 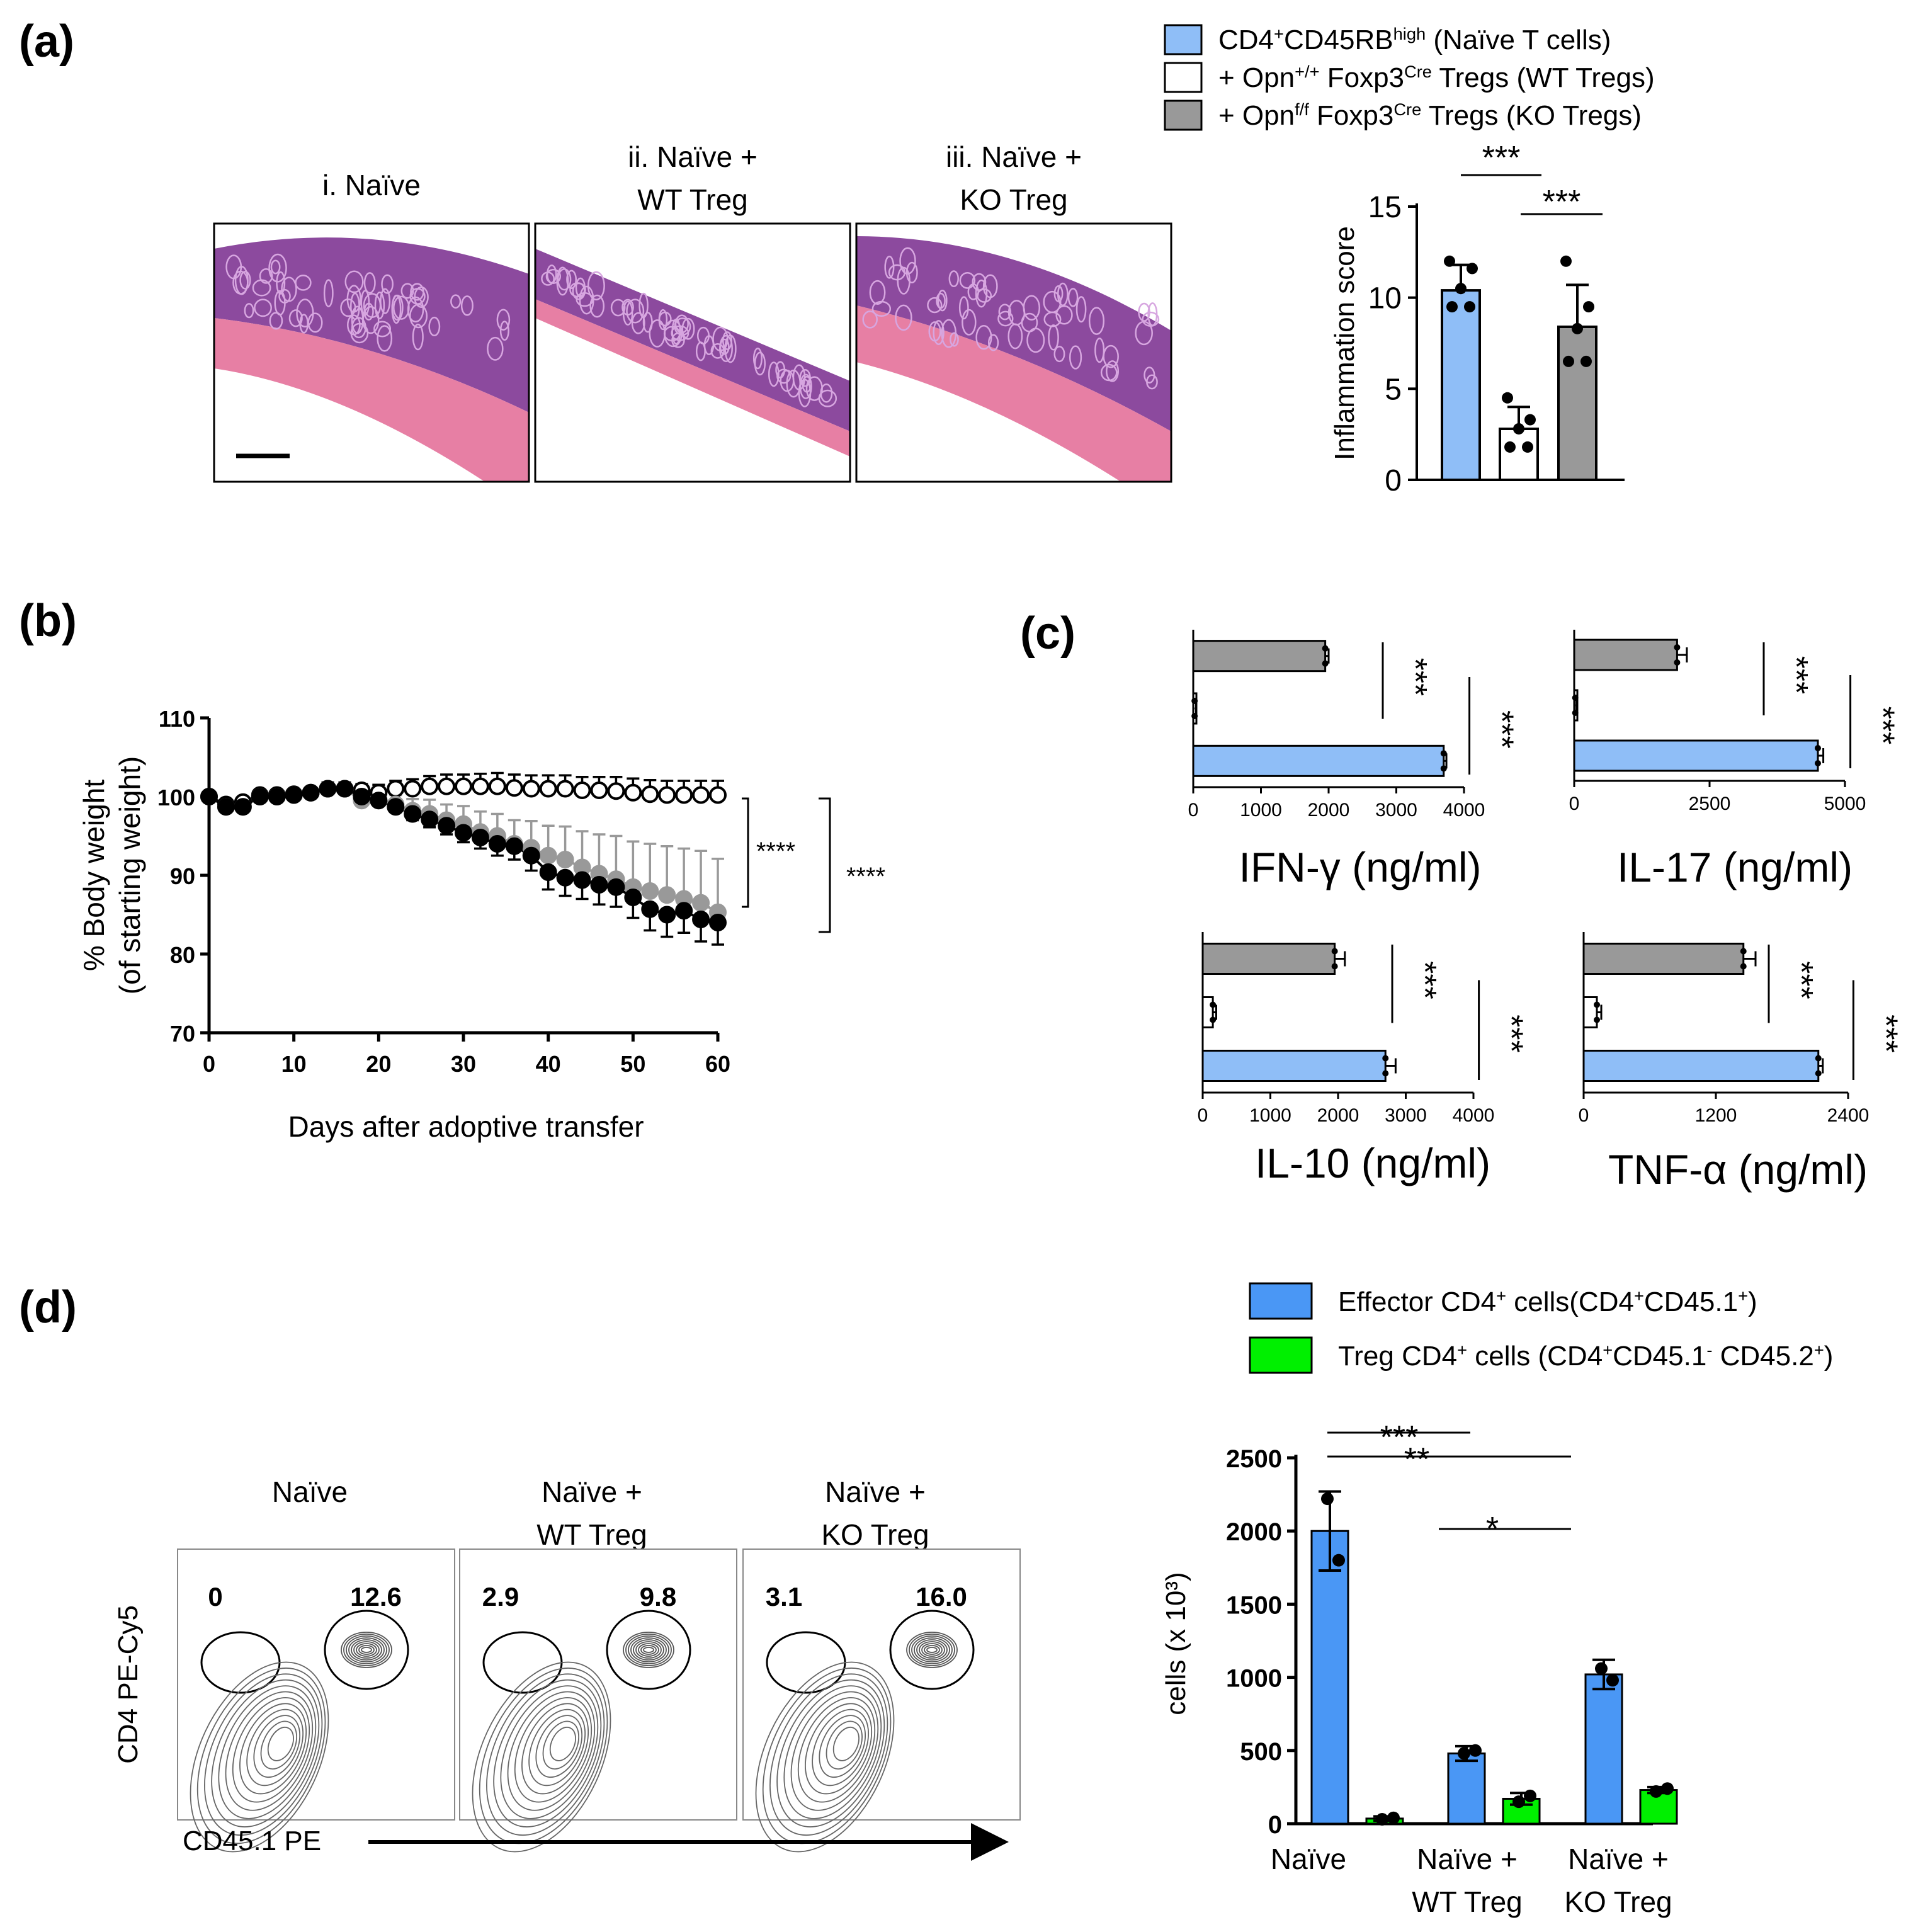 I want to click on histology-frame, so click(x=371, y=353).